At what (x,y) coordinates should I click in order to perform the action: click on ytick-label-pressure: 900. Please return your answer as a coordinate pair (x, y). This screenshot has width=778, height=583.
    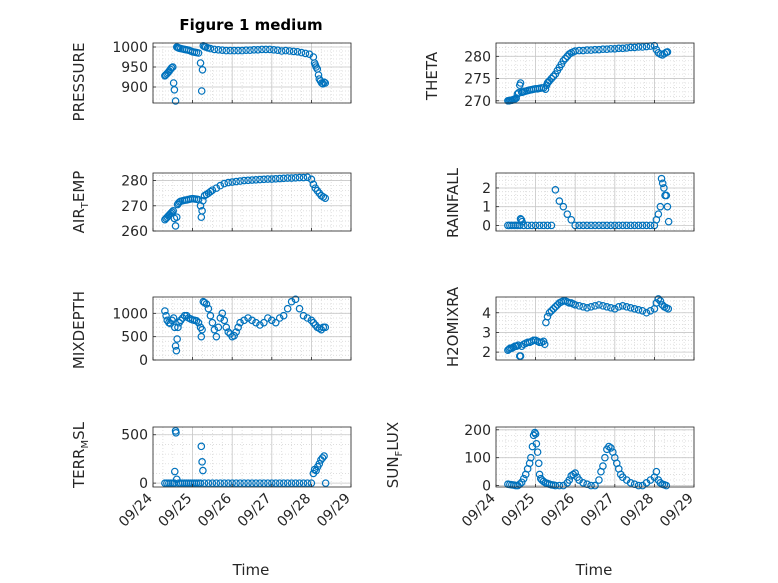
    Looking at the image, I should click on (134, 88).